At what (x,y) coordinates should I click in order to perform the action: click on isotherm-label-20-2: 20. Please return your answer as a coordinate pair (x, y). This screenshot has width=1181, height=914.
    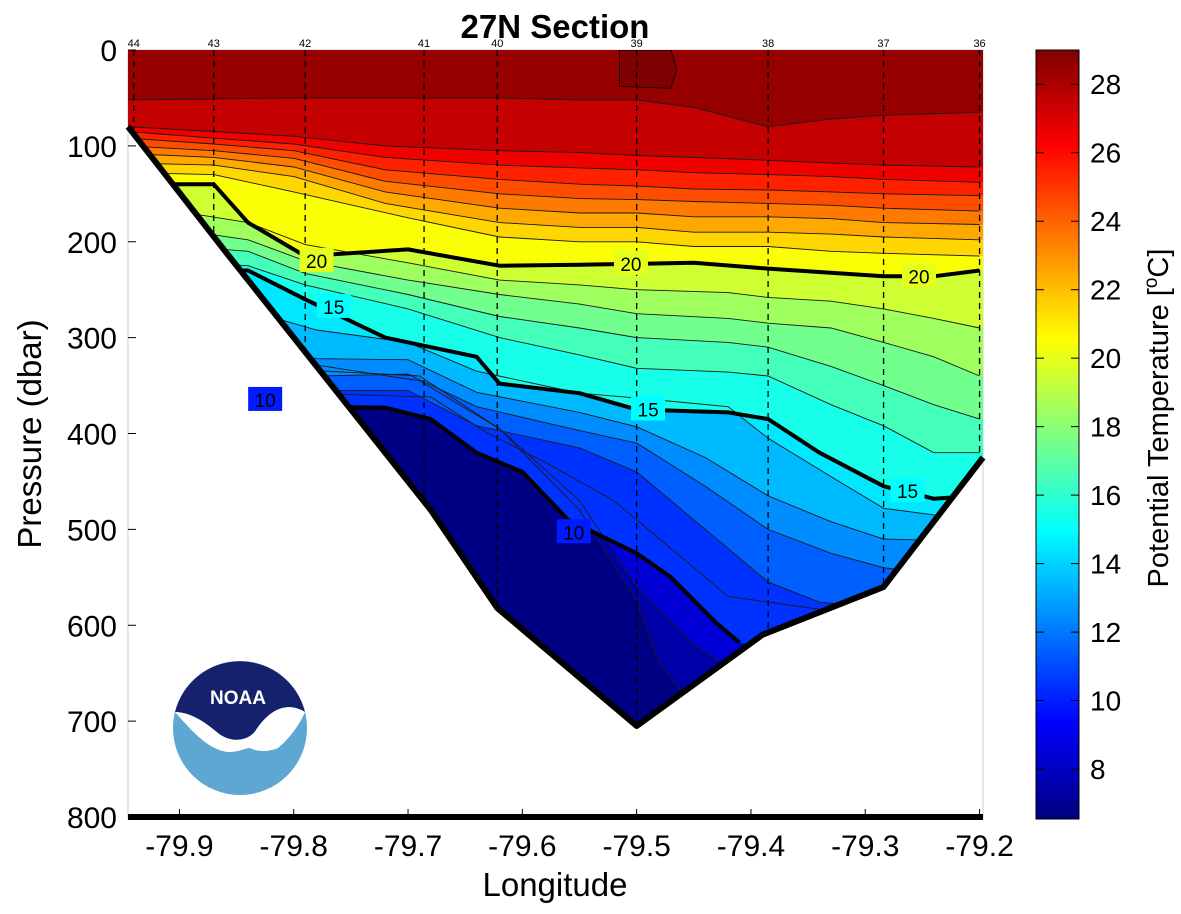
    Looking at the image, I should click on (918, 277).